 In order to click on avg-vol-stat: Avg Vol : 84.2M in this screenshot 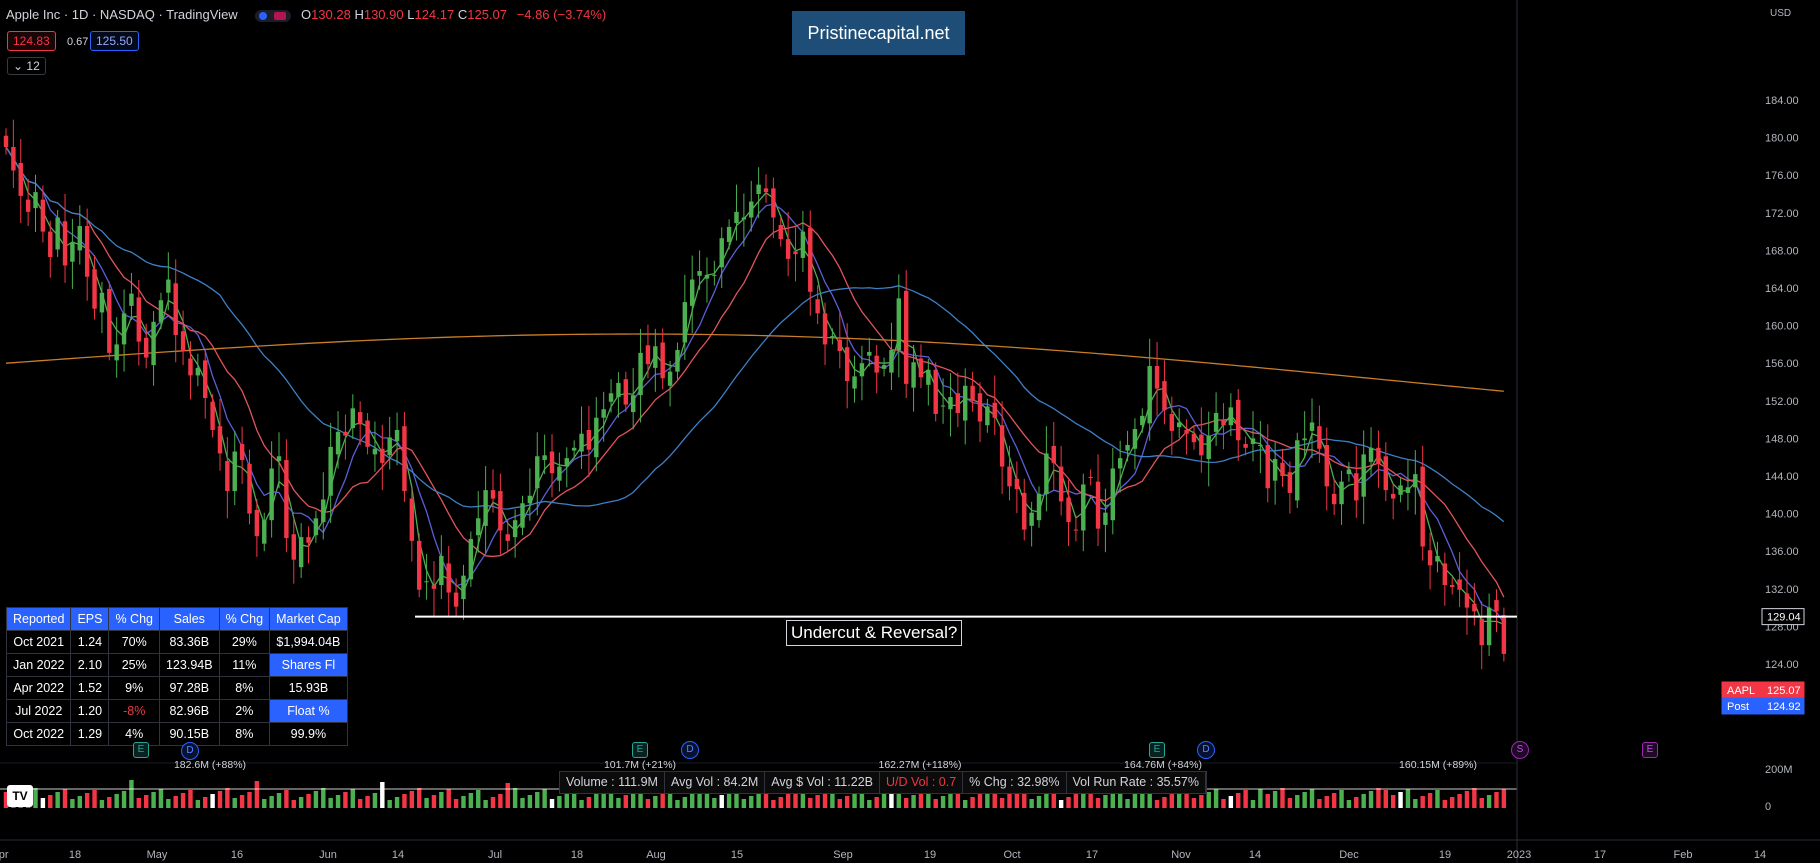, I will do `click(715, 782)`.